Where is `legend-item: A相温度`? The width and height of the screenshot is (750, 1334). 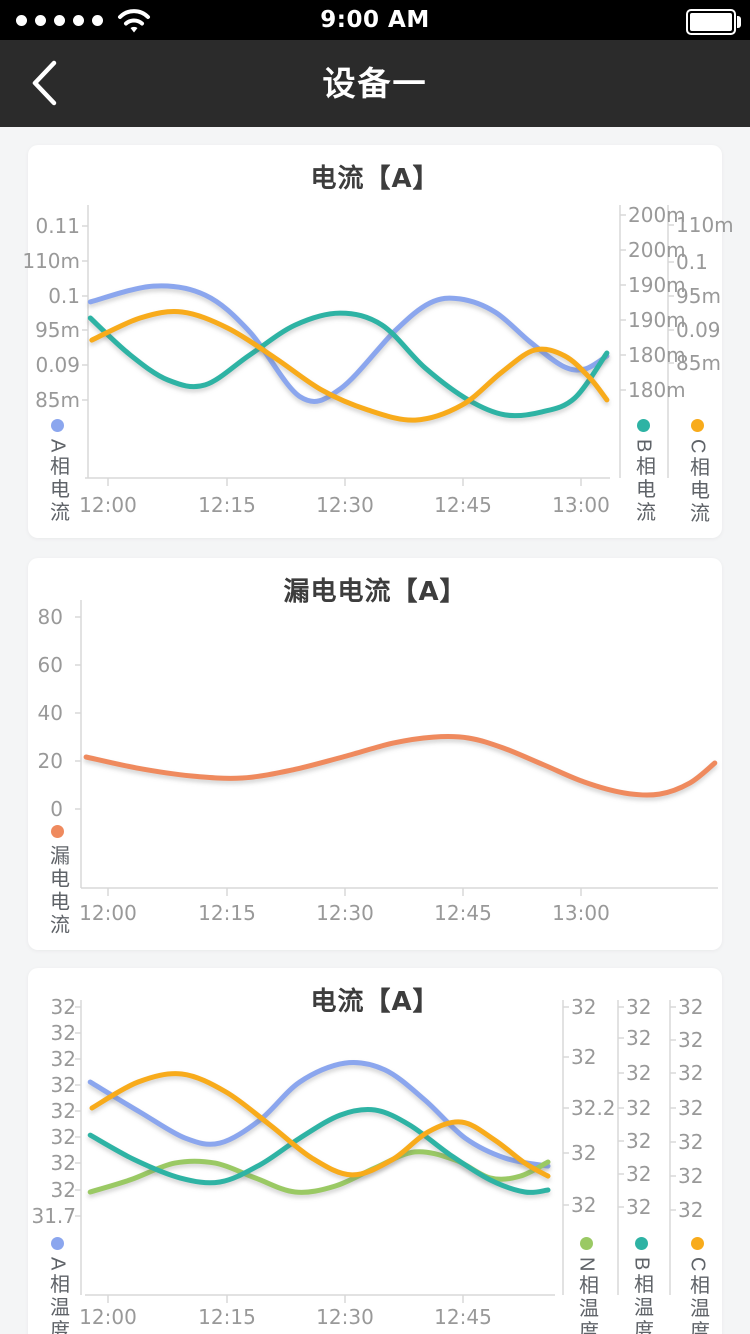 legend-item: A相温度 is located at coordinates (57, 1285).